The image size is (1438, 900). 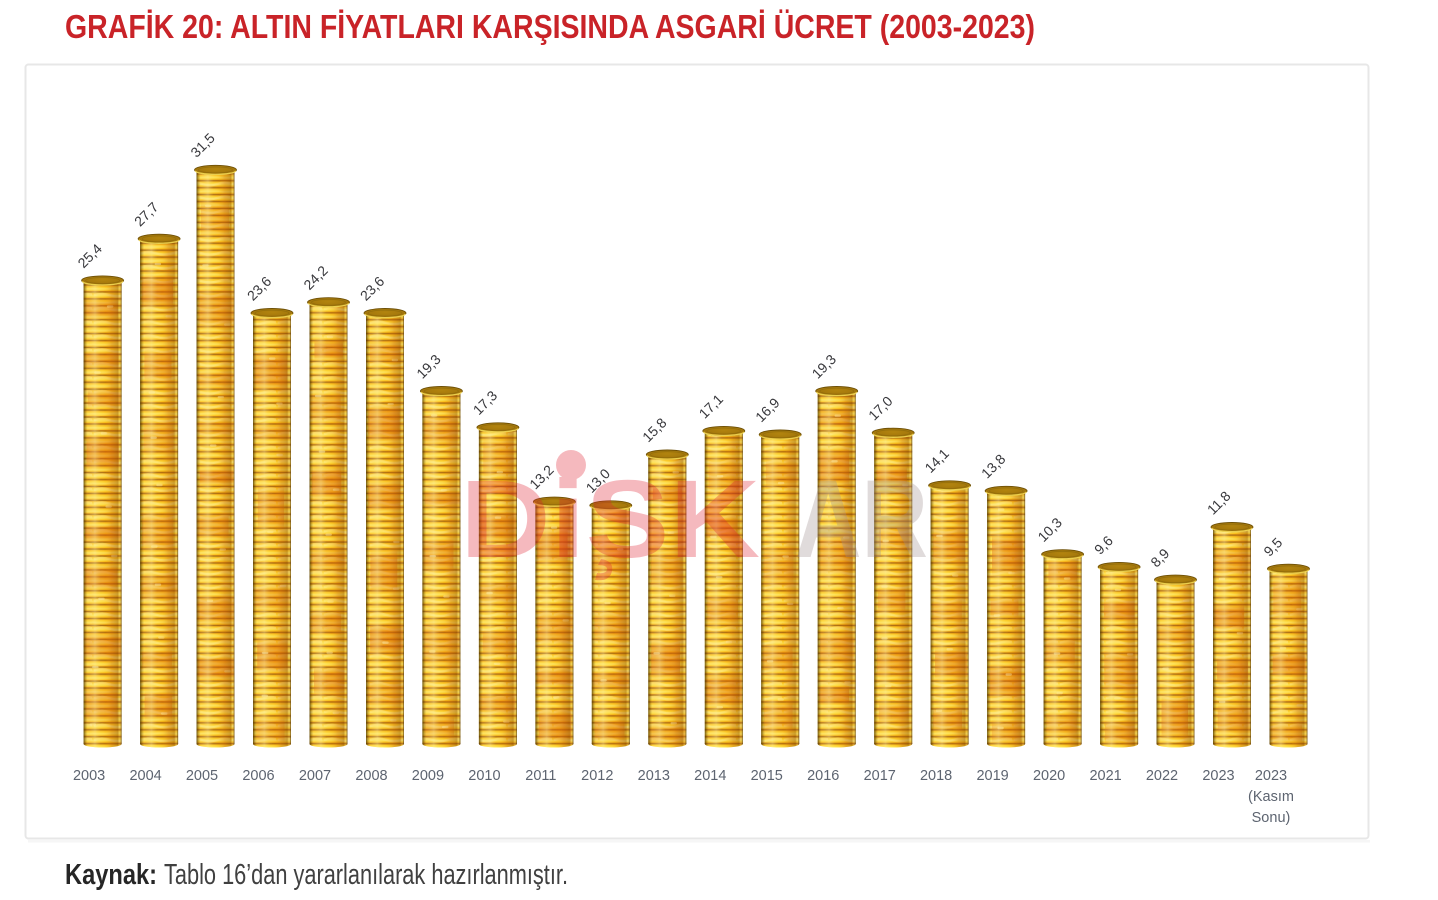 What do you see at coordinates (89, 776) in the screenshot?
I see `svg-text: 2003` at bounding box center [89, 776].